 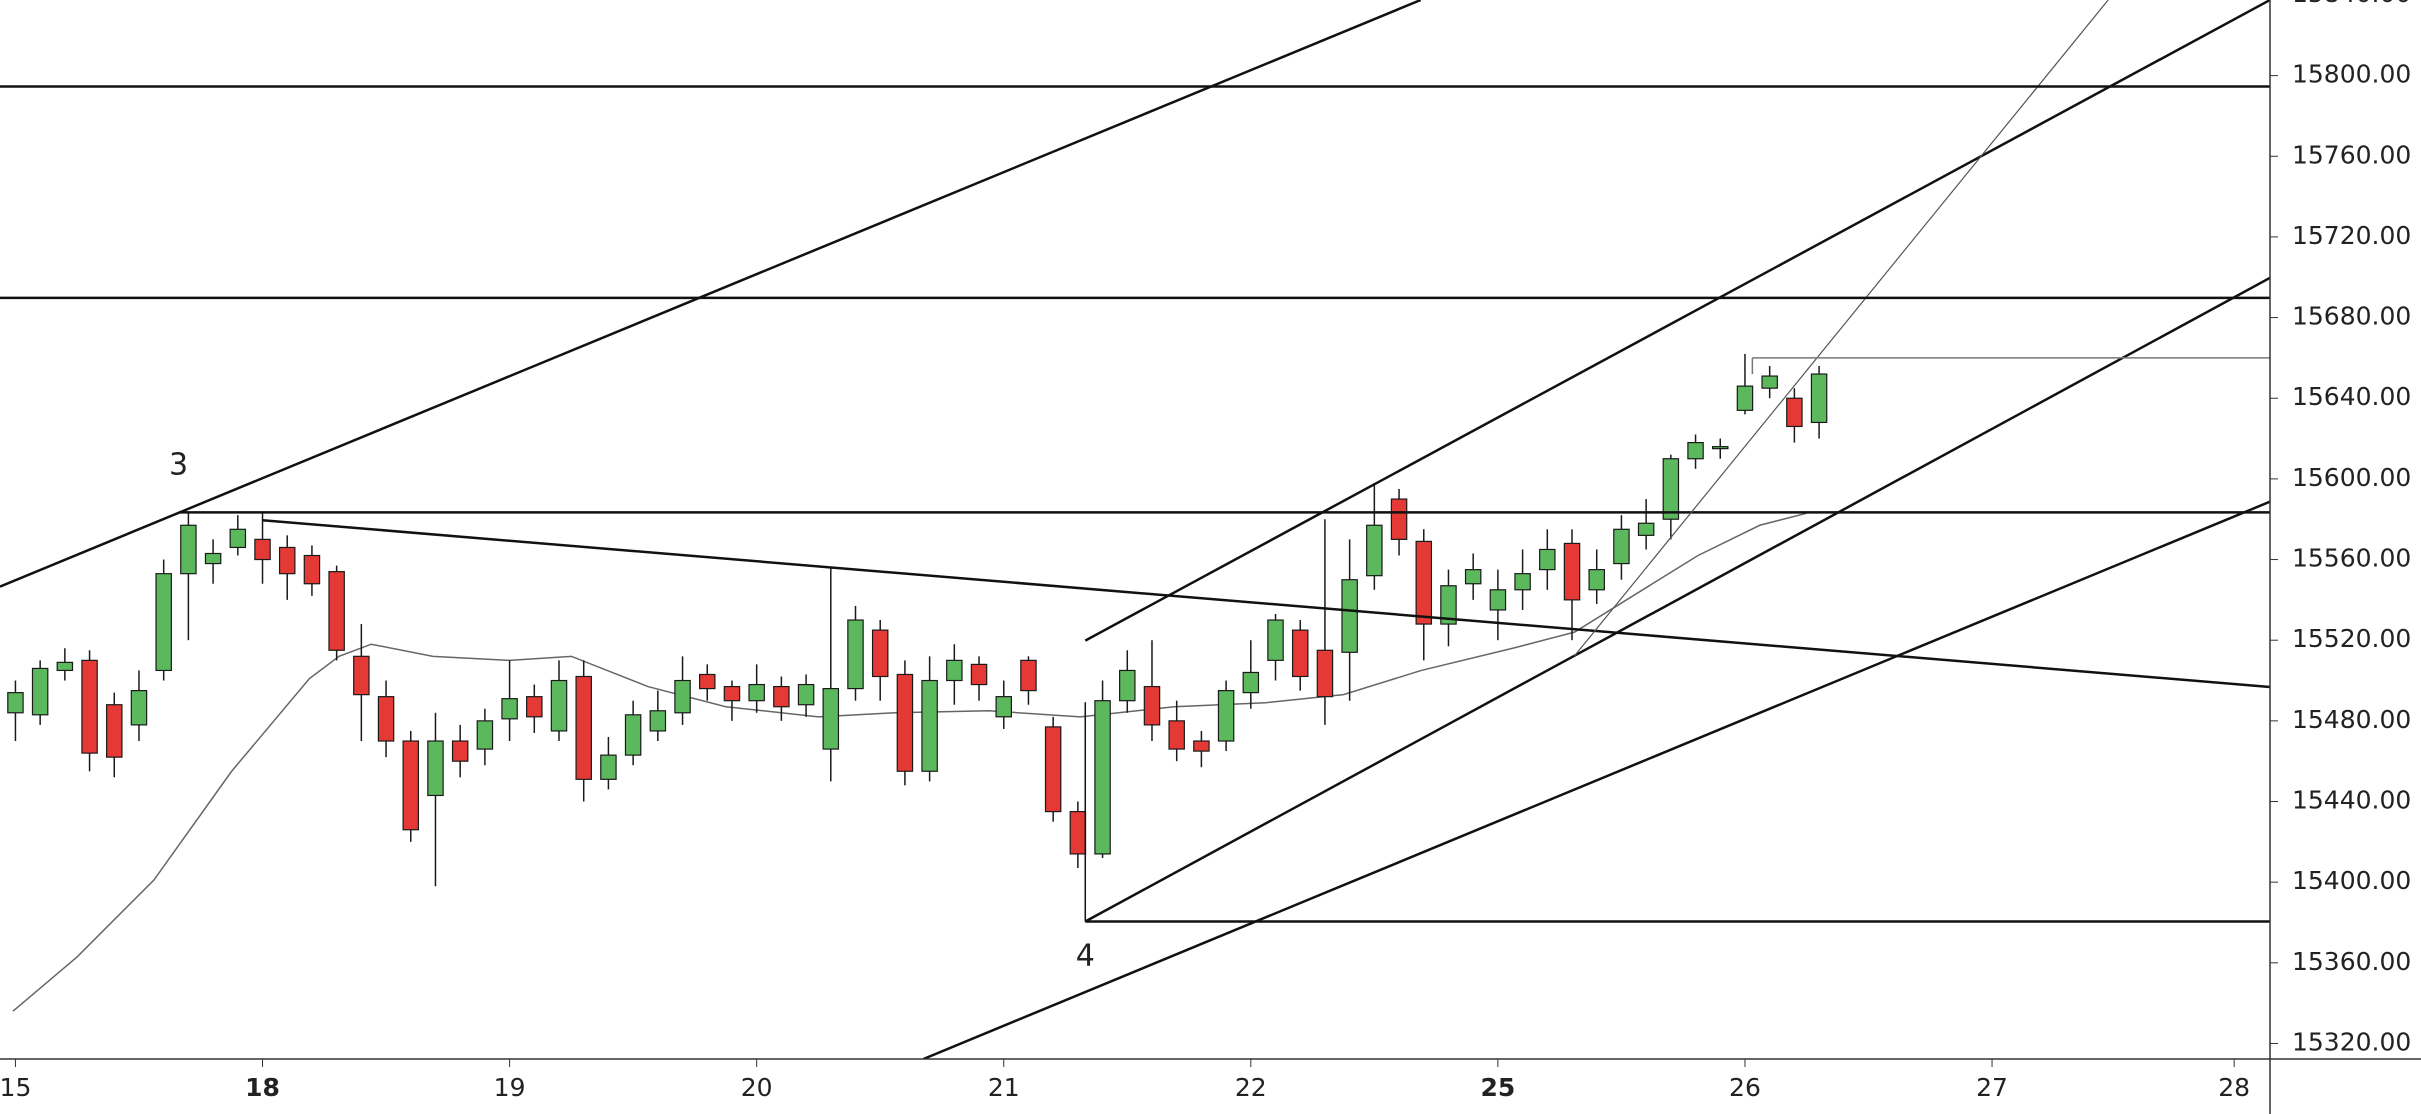 I want to click on y-tick-label: 15400.00, so click(x=2351, y=880).